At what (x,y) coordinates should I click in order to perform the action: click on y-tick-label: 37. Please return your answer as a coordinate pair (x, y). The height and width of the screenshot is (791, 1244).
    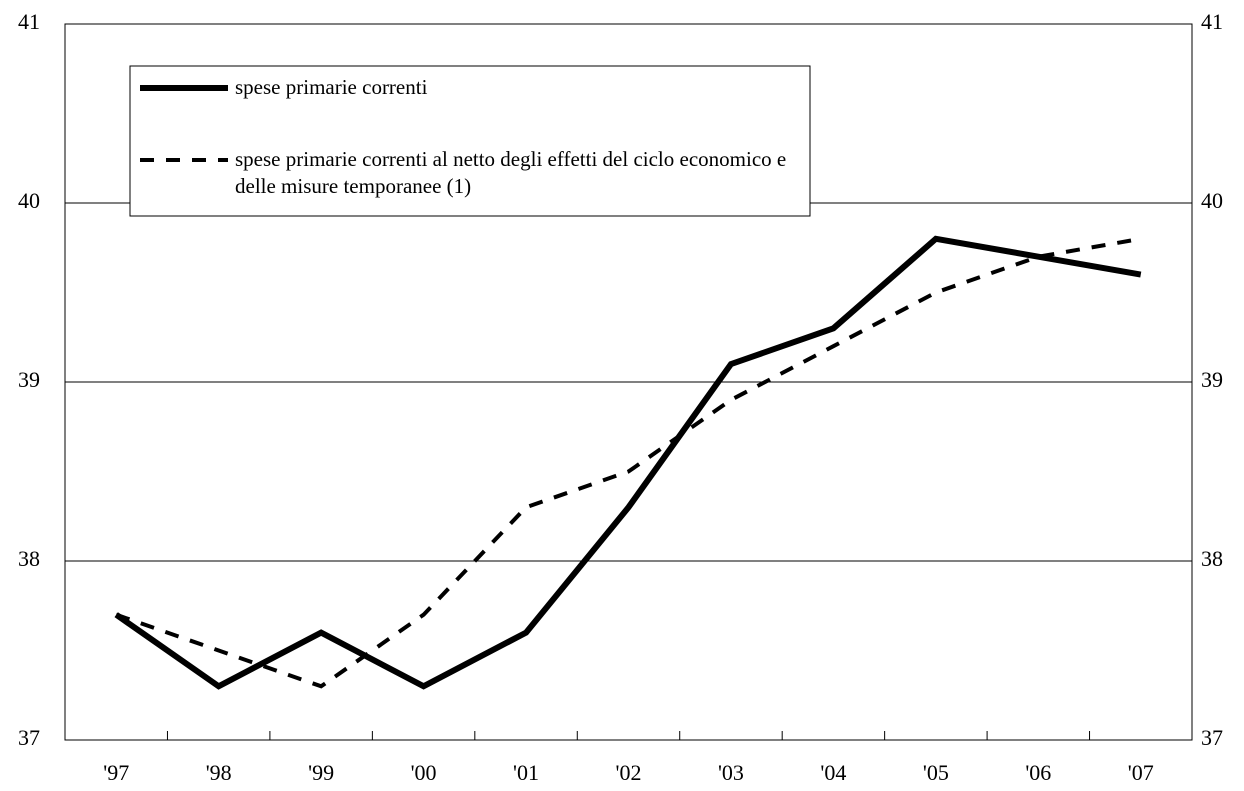
    Looking at the image, I should click on (29, 737).